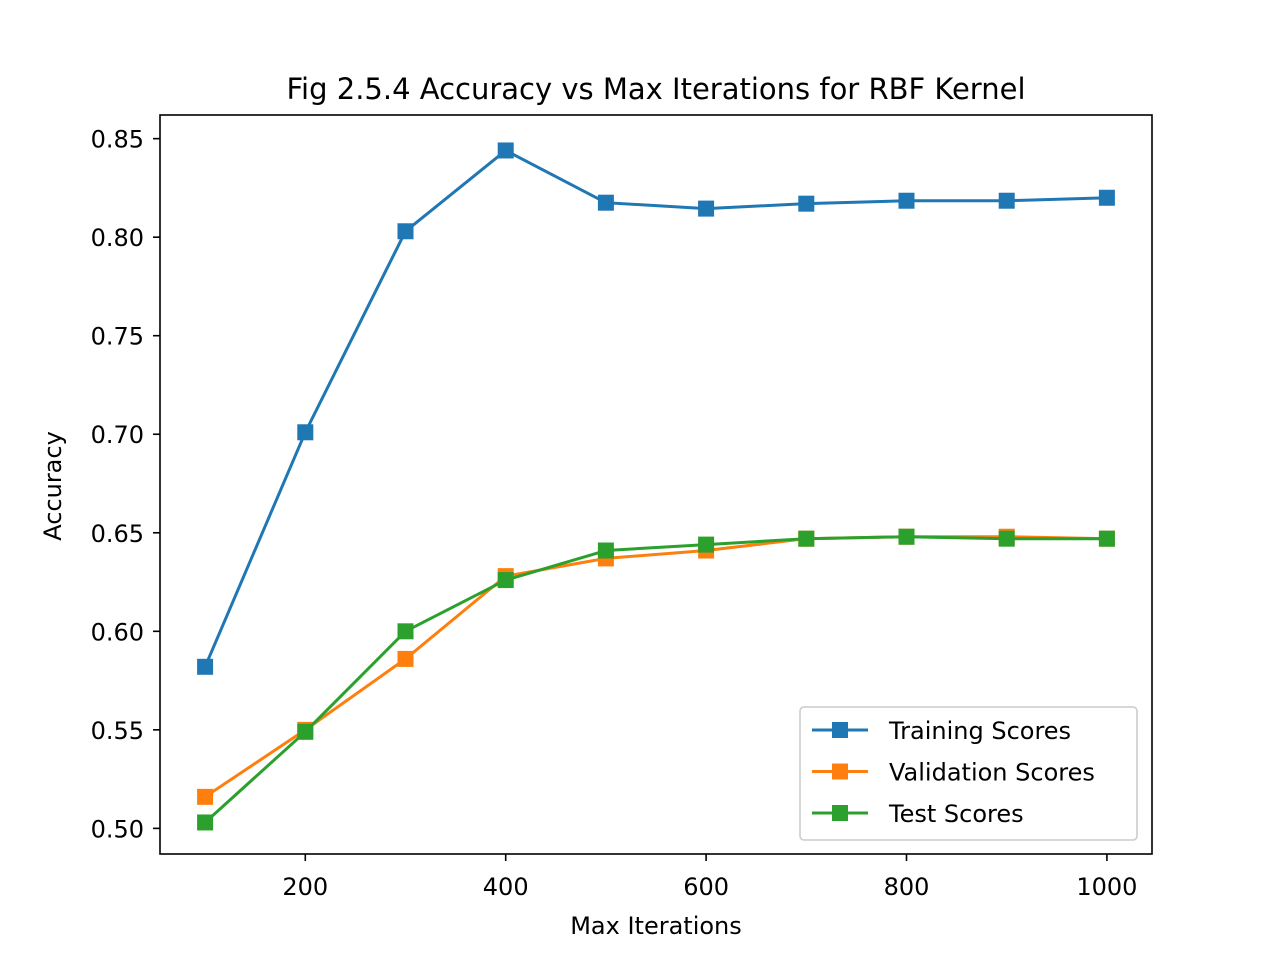  Describe the element at coordinates (979, 731) in the screenshot. I see `legend-label: Training Scores` at that location.